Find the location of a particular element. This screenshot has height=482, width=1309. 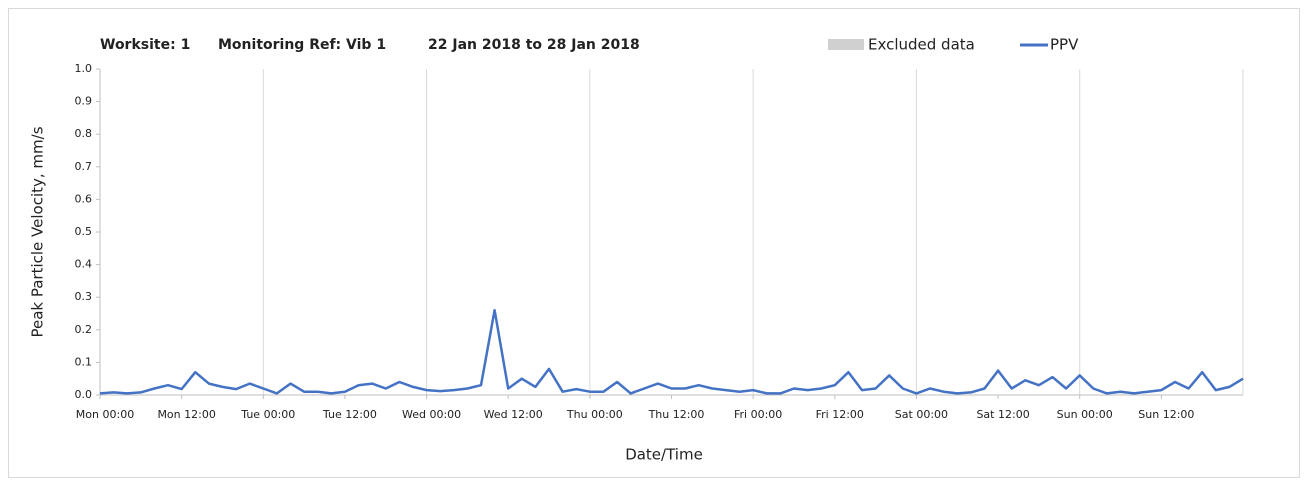

x-tick-label: Wed 12:00 is located at coordinates (513, 414).